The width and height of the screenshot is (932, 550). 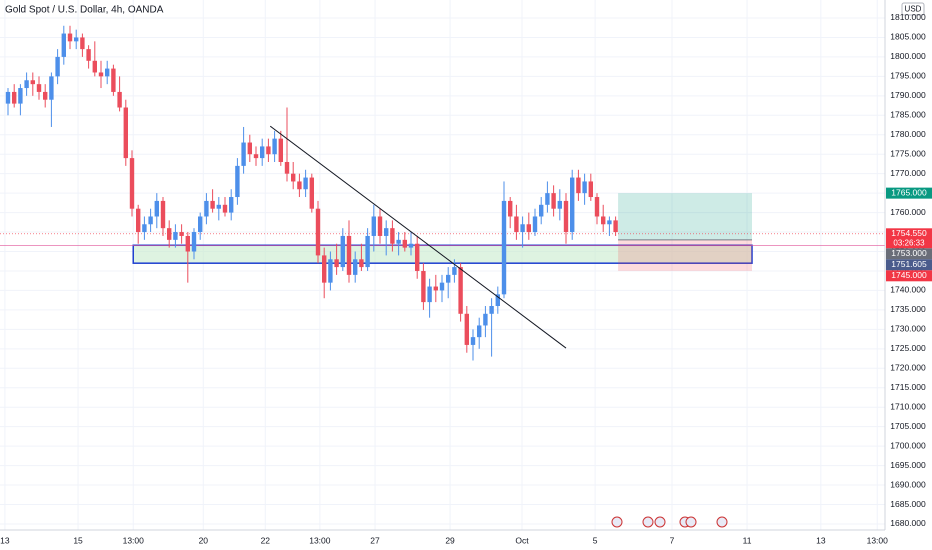 What do you see at coordinates (685, 255) in the screenshot?
I see `stop-area` at bounding box center [685, 255].